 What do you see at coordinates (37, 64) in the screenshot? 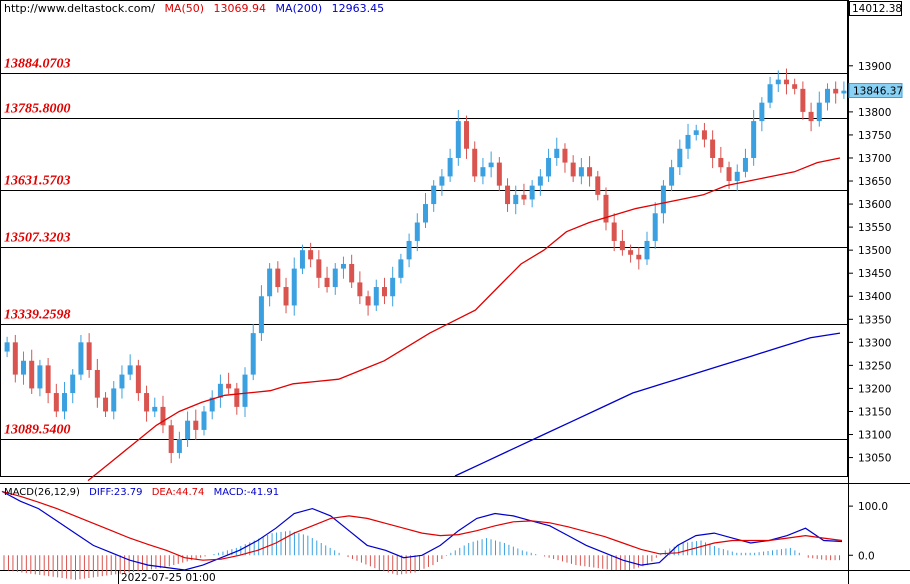
I see `level-label: 13884.0703` at bounding box center [37, 64].